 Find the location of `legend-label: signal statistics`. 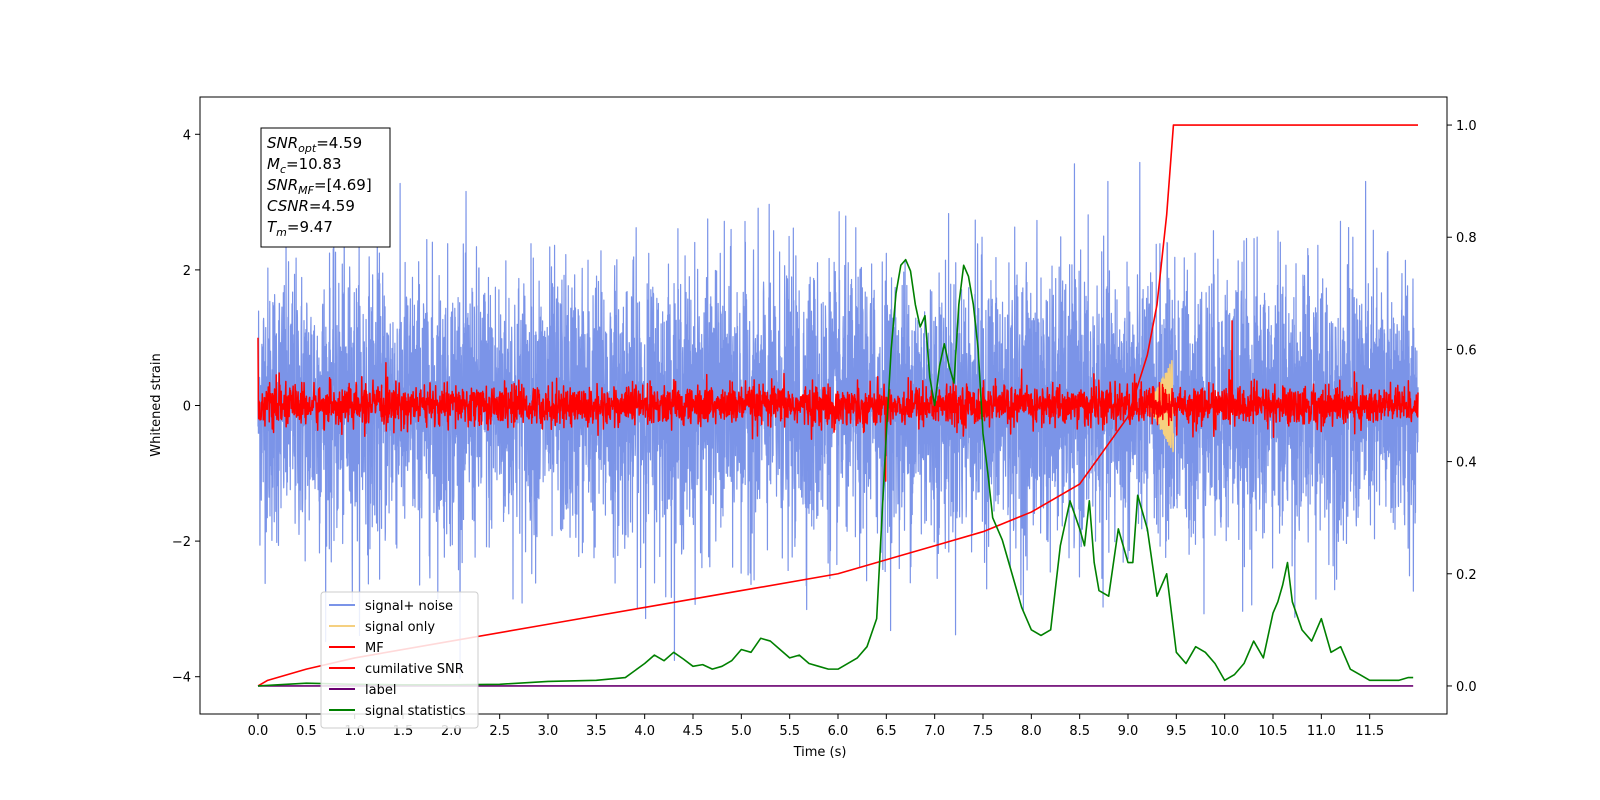

legend-label: signal statistics is located at coordinates (415, 711).